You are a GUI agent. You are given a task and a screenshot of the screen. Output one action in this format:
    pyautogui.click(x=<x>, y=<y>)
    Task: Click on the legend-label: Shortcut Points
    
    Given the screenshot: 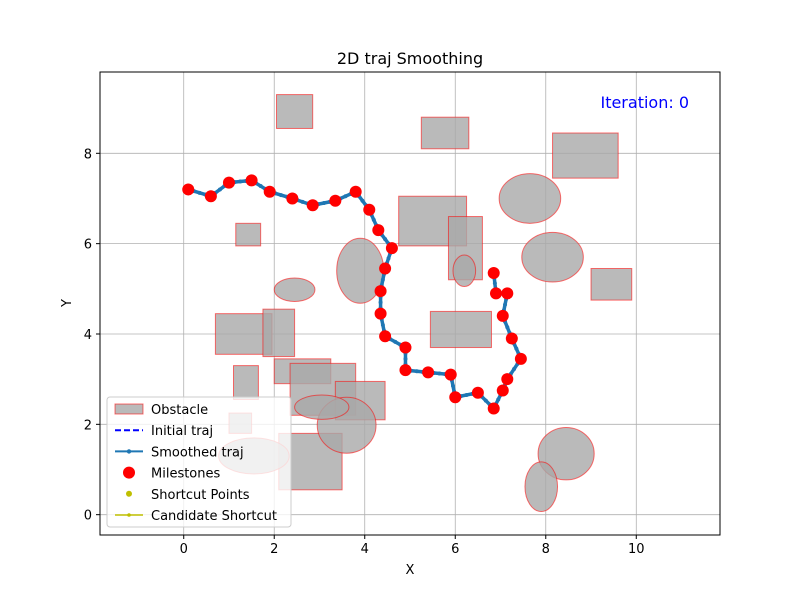 What is the action you would take?
    pyautogui.click(x=200, y=495)
    